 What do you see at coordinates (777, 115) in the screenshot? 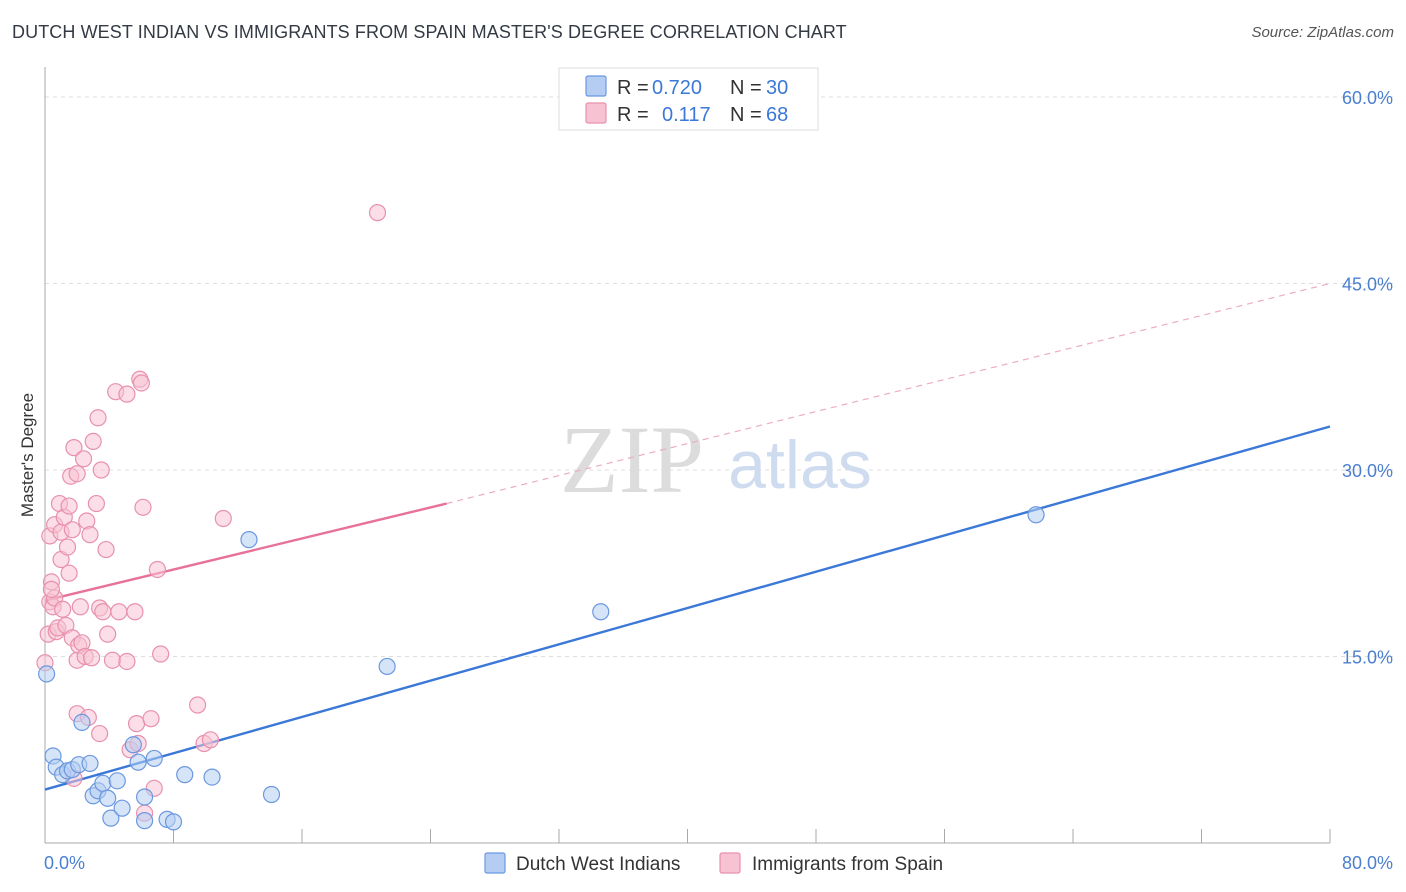
I see `legend-n-value-pink: 68` at bounding box center [777, 115].